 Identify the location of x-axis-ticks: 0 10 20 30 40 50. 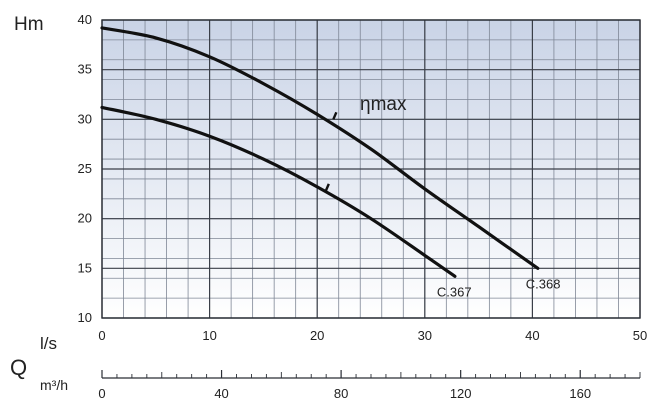
(372, 335).